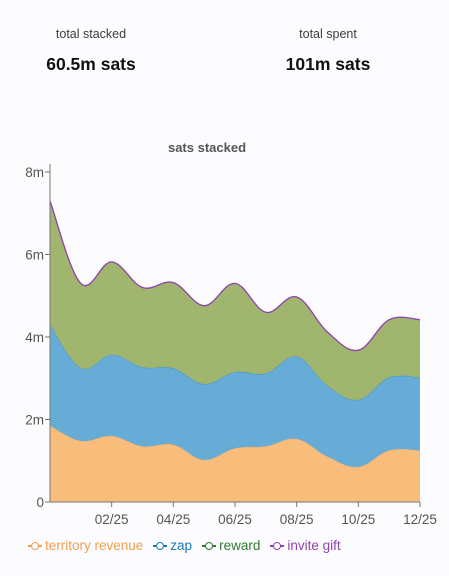 This screenshot has width=449, height=576. Describe the element at coordinates (34, 337) in the screenshot. I see `y-tick-label: 4m` at that location.